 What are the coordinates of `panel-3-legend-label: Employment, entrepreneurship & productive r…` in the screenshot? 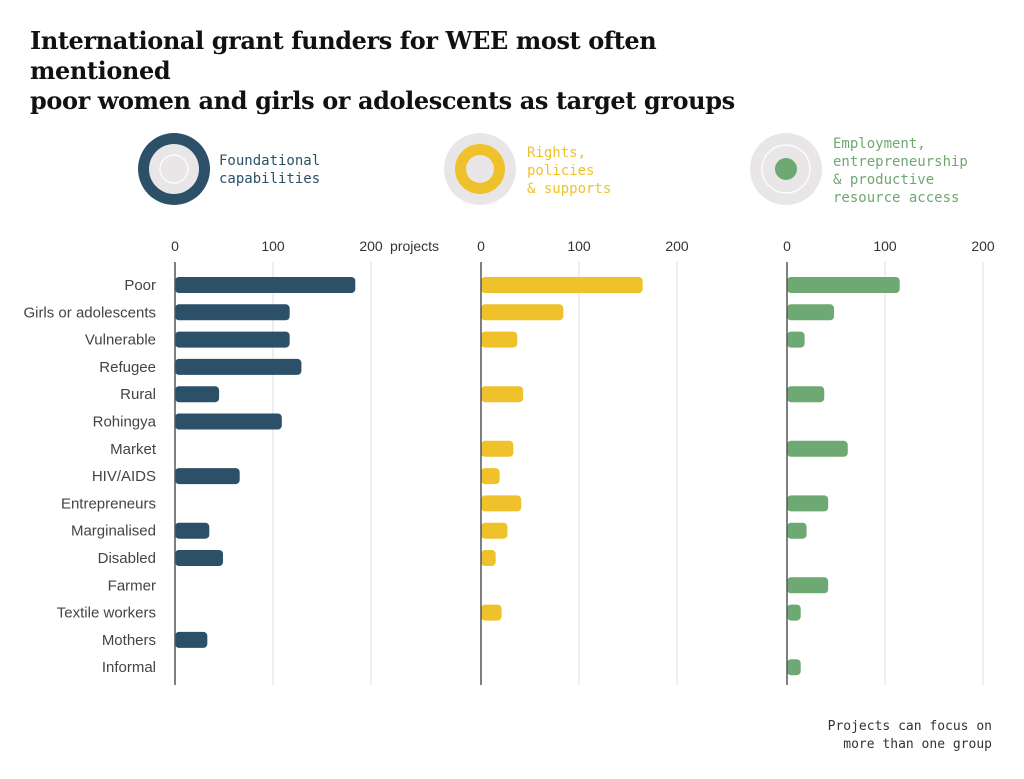 It's located at (900, 171).